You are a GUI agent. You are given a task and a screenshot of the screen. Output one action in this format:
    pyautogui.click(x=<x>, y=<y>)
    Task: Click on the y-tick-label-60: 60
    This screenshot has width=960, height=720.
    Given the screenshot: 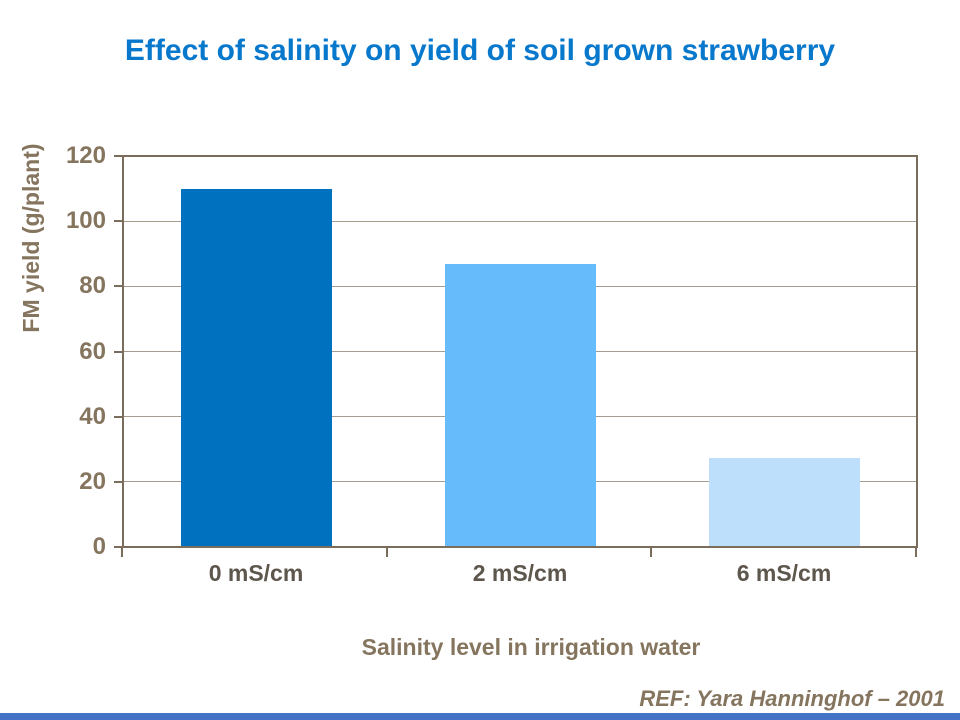 What is the action you would take?
    pyautogui.click(x=92, y=351)
    